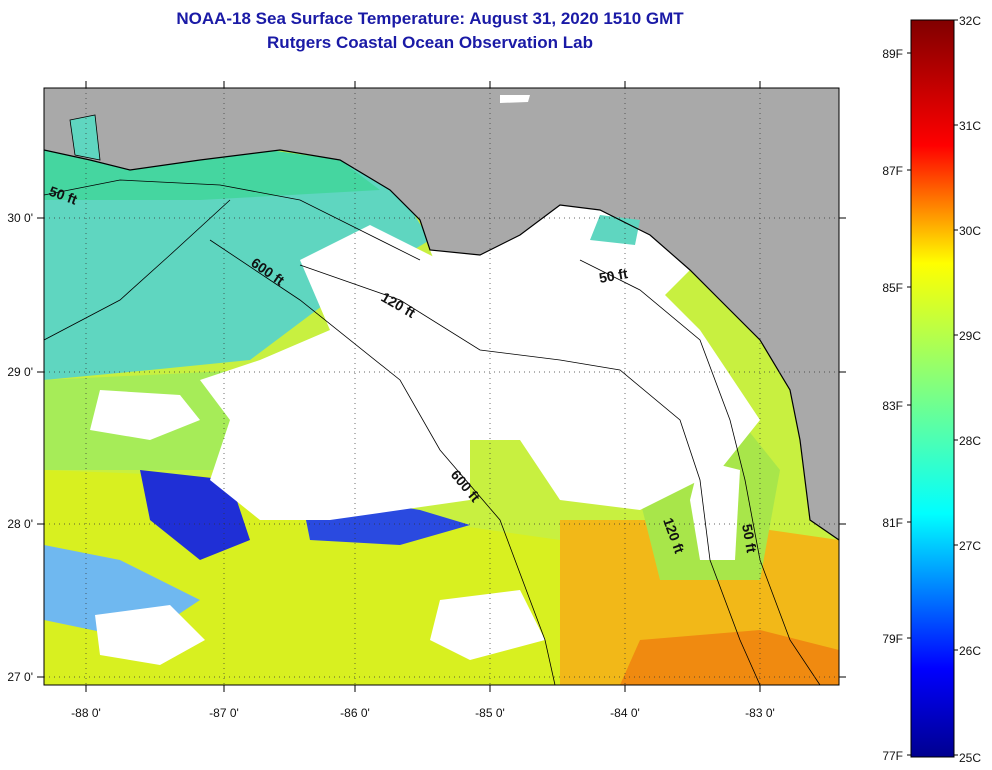 This screenshot has height=770, width=992. What do you see at coordinates (760, 713) in the screenshot?
I see `lon-label-83: -83 0'` at bounding box center [760, 713].